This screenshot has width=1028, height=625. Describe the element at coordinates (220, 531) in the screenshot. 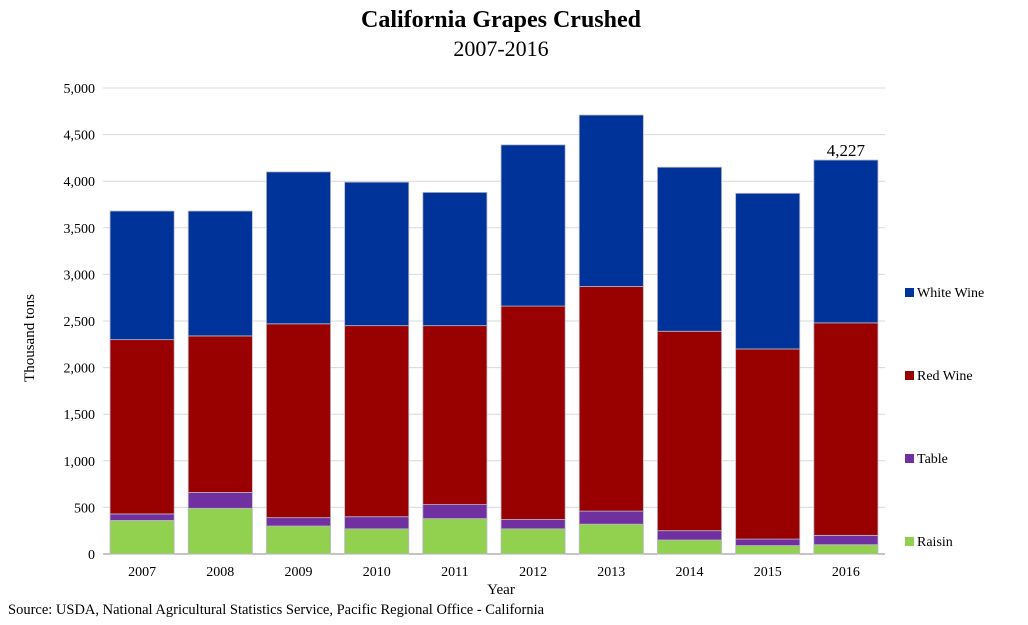

I see `bar-raisin-2008` at that location.